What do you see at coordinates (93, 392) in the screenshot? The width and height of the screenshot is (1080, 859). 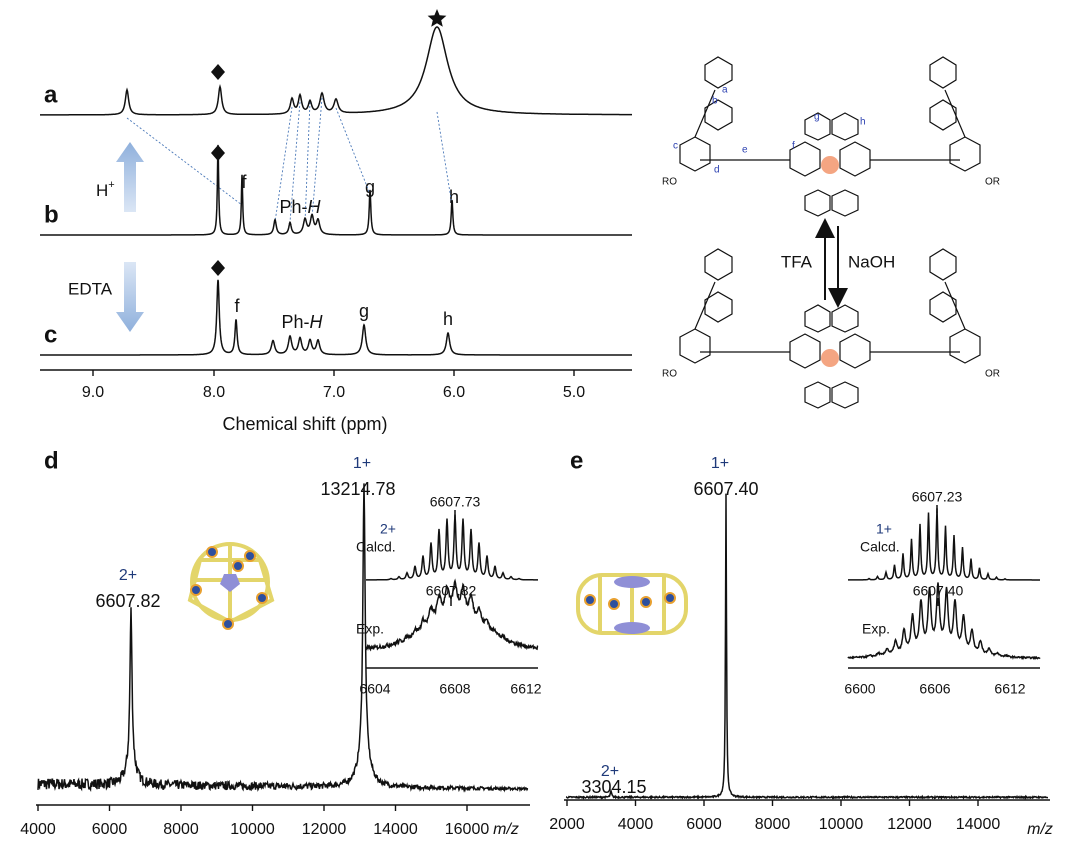 I see `x-tick-label: 9.0` at bounding box center [93, 392].